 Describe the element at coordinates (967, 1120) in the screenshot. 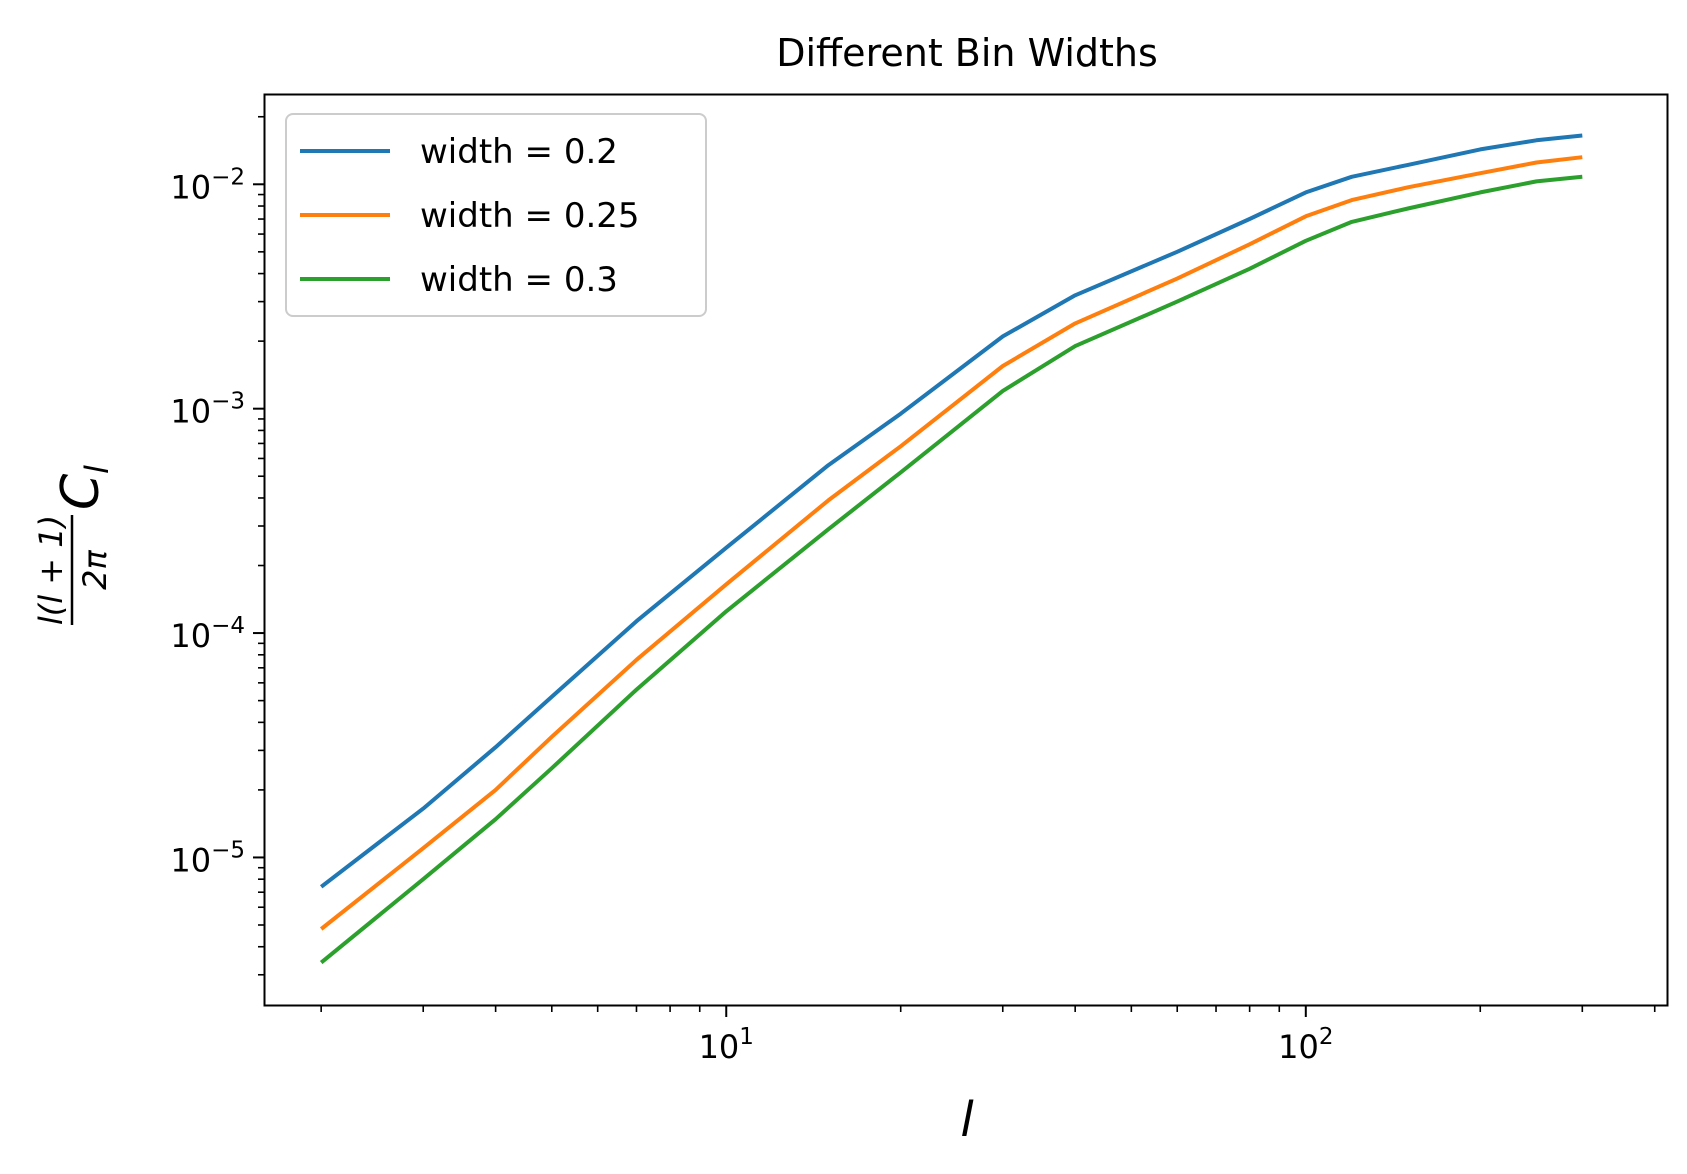

I see `x-axis-label: l` at that location.